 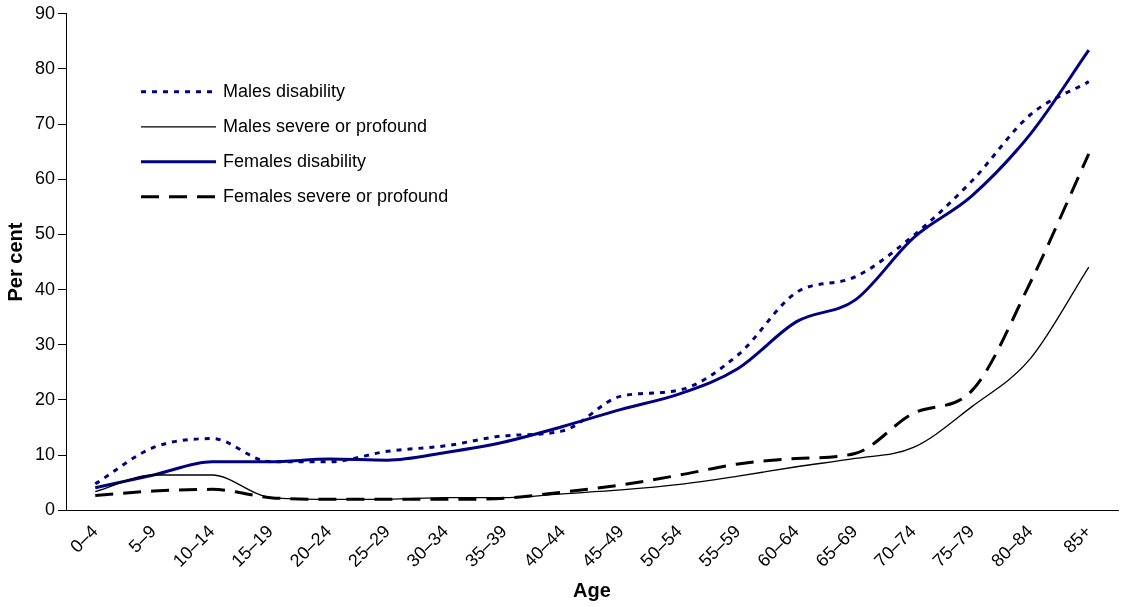 What do you see at coordinates (45, 454) in the screenshot?
I see `y-tick-label: 10` at bounding box center [45, 454].